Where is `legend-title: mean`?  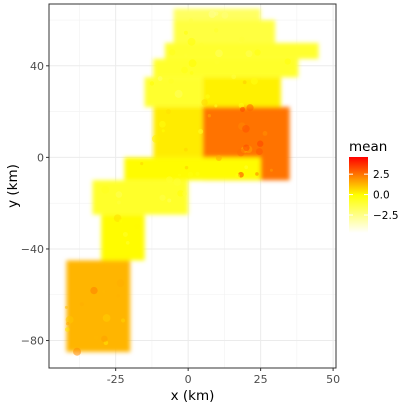
legend-title: mean is located at coordinates (368, 147).